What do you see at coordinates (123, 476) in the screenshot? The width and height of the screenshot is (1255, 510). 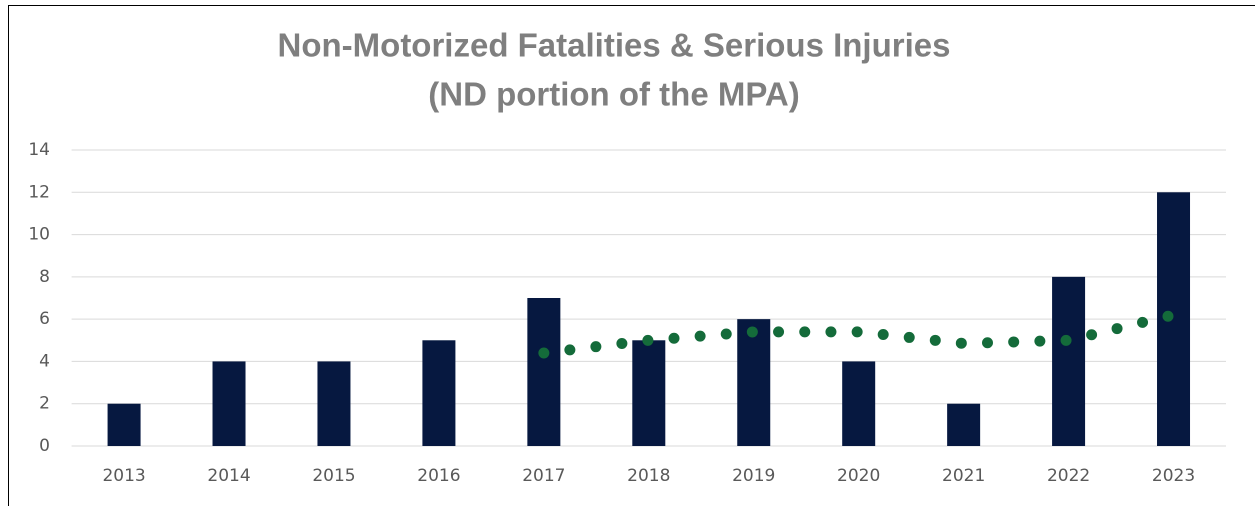 I see `x-tick-label: 2013` at bounding box center [123, 476].